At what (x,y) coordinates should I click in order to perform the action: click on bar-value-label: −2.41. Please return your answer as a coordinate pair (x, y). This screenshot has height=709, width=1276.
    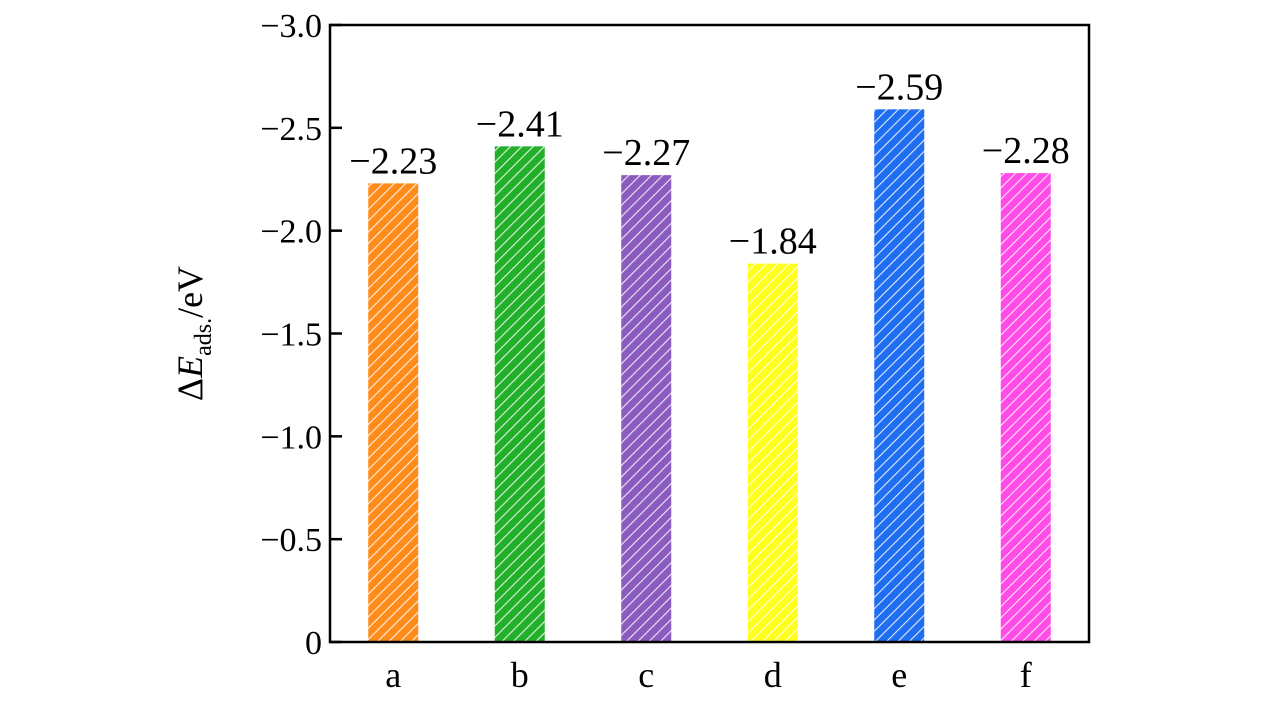
    Looking at the image, I should click on (520, 124).